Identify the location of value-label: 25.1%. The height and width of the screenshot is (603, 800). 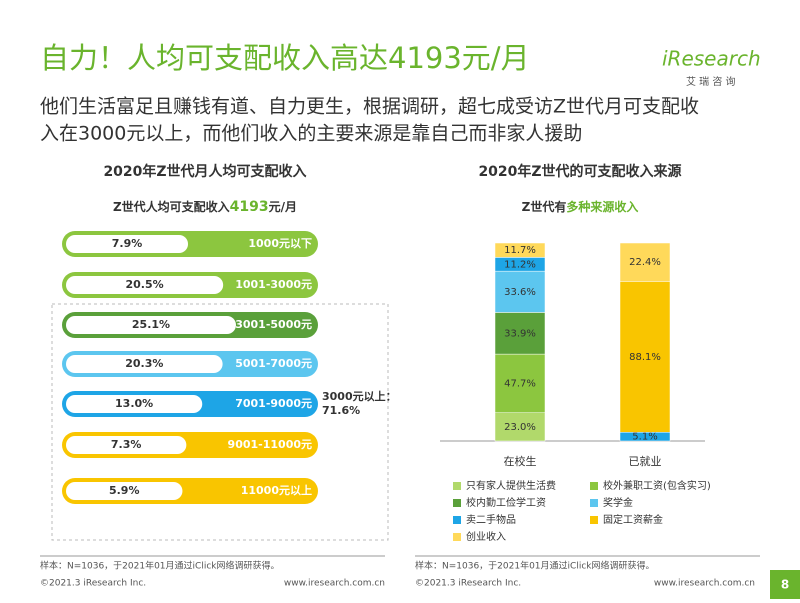
(151, 324).